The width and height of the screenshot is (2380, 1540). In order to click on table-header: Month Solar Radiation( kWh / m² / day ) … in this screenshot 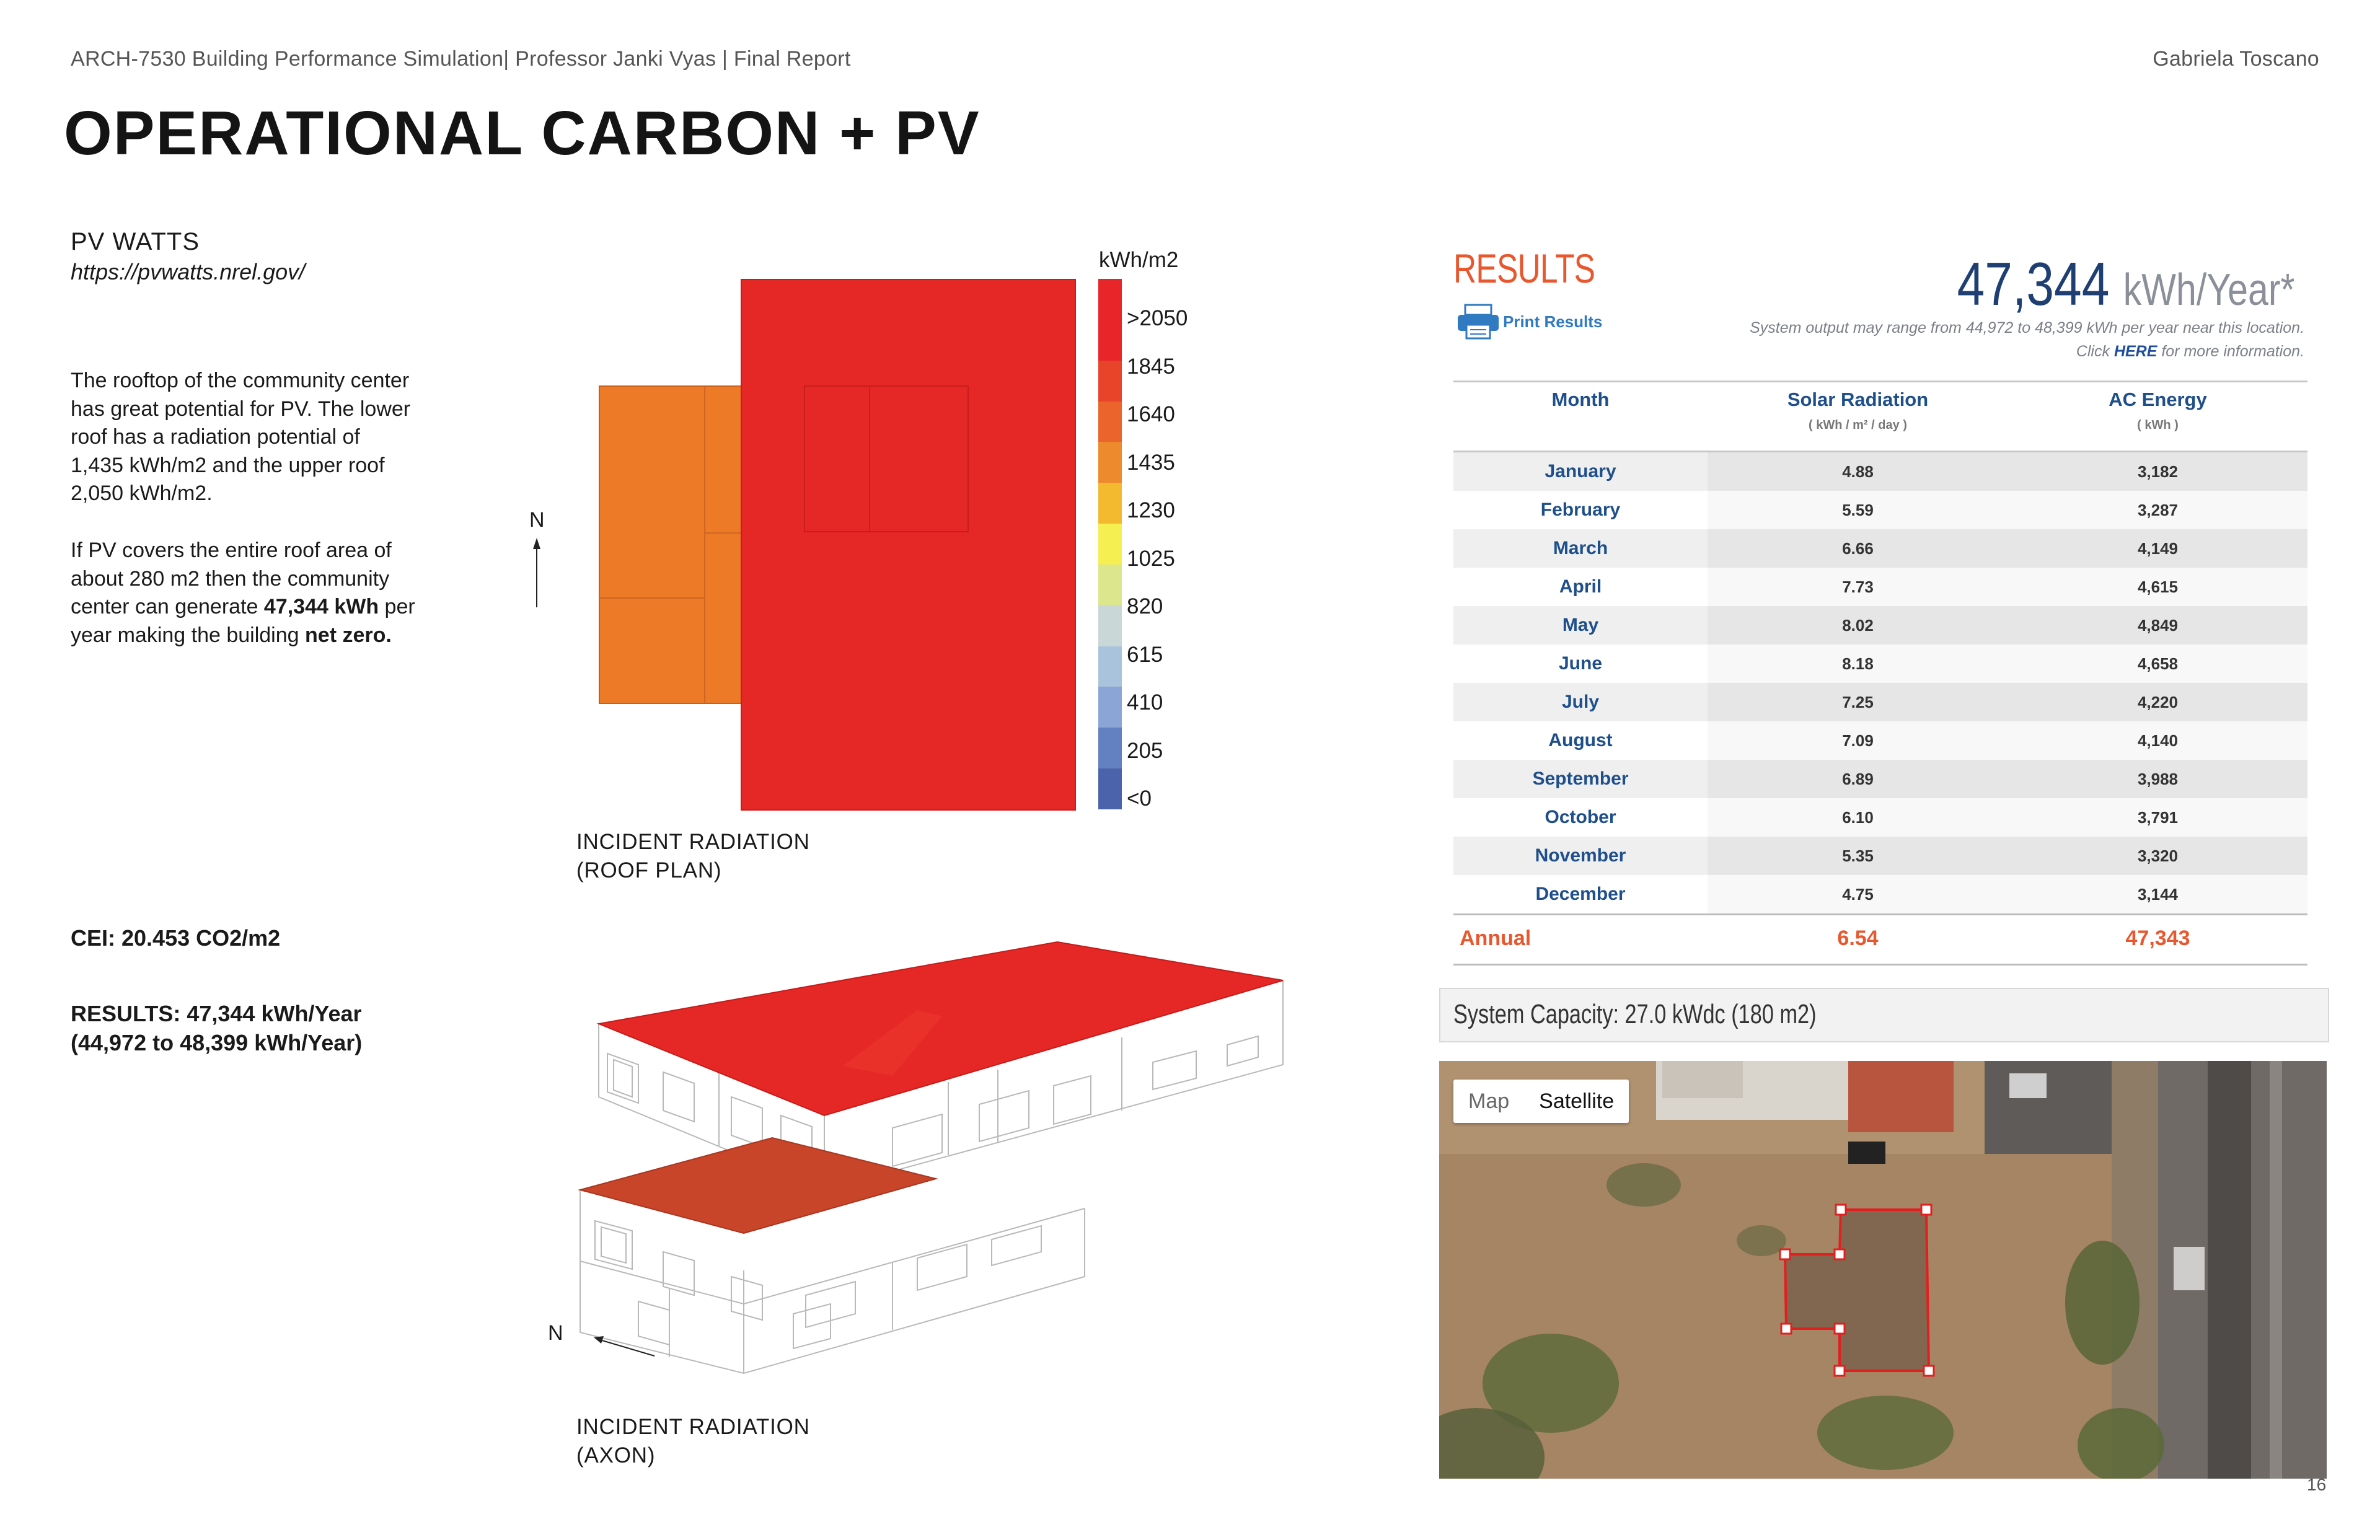, I will do `click(1880, 416)`.